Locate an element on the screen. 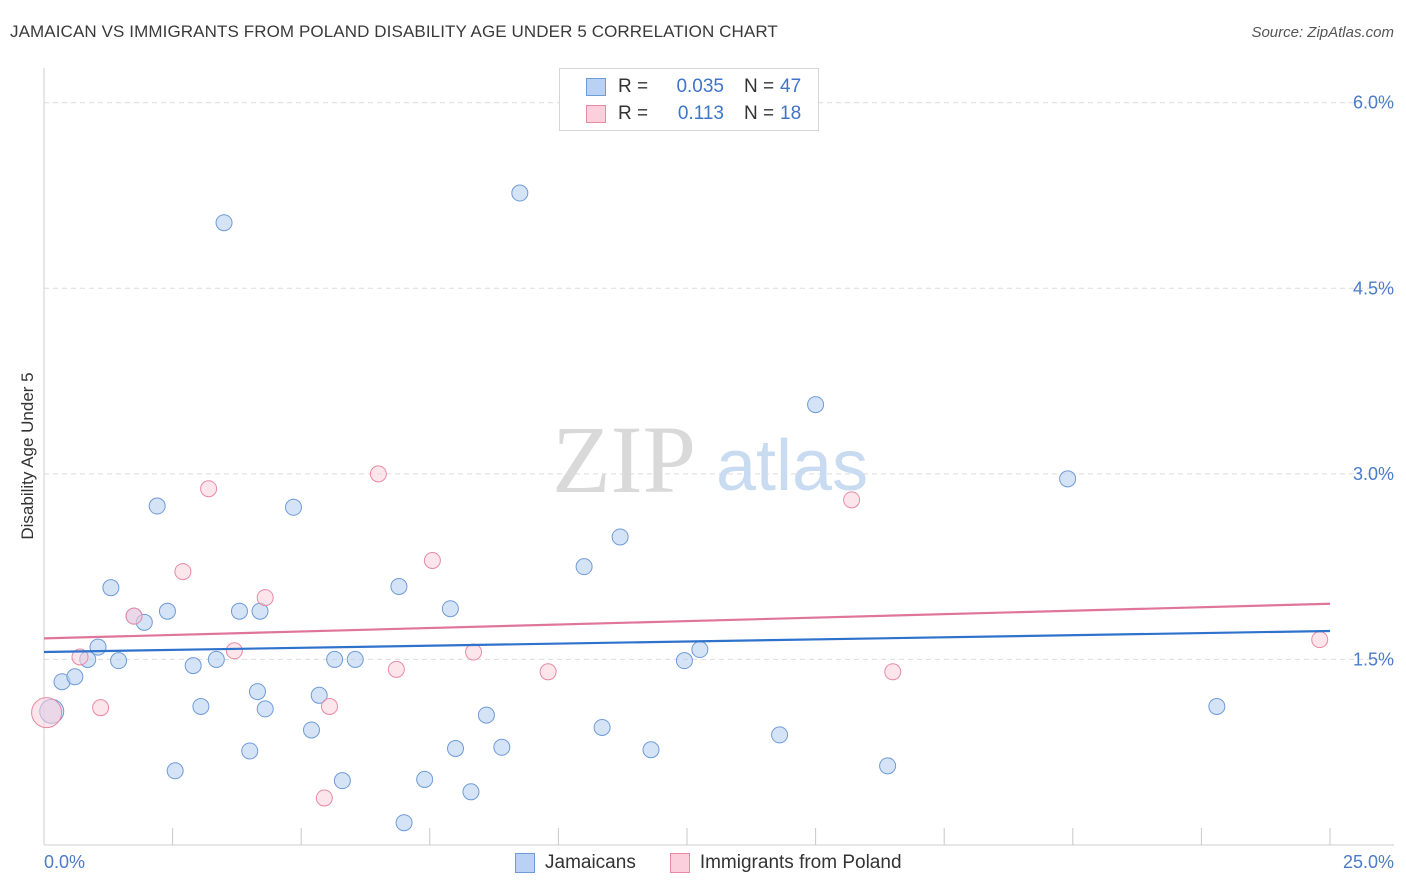 This screenshot has height=892, width=1406. legend-r-value: 0.113 is located at coordinates (700, 113).